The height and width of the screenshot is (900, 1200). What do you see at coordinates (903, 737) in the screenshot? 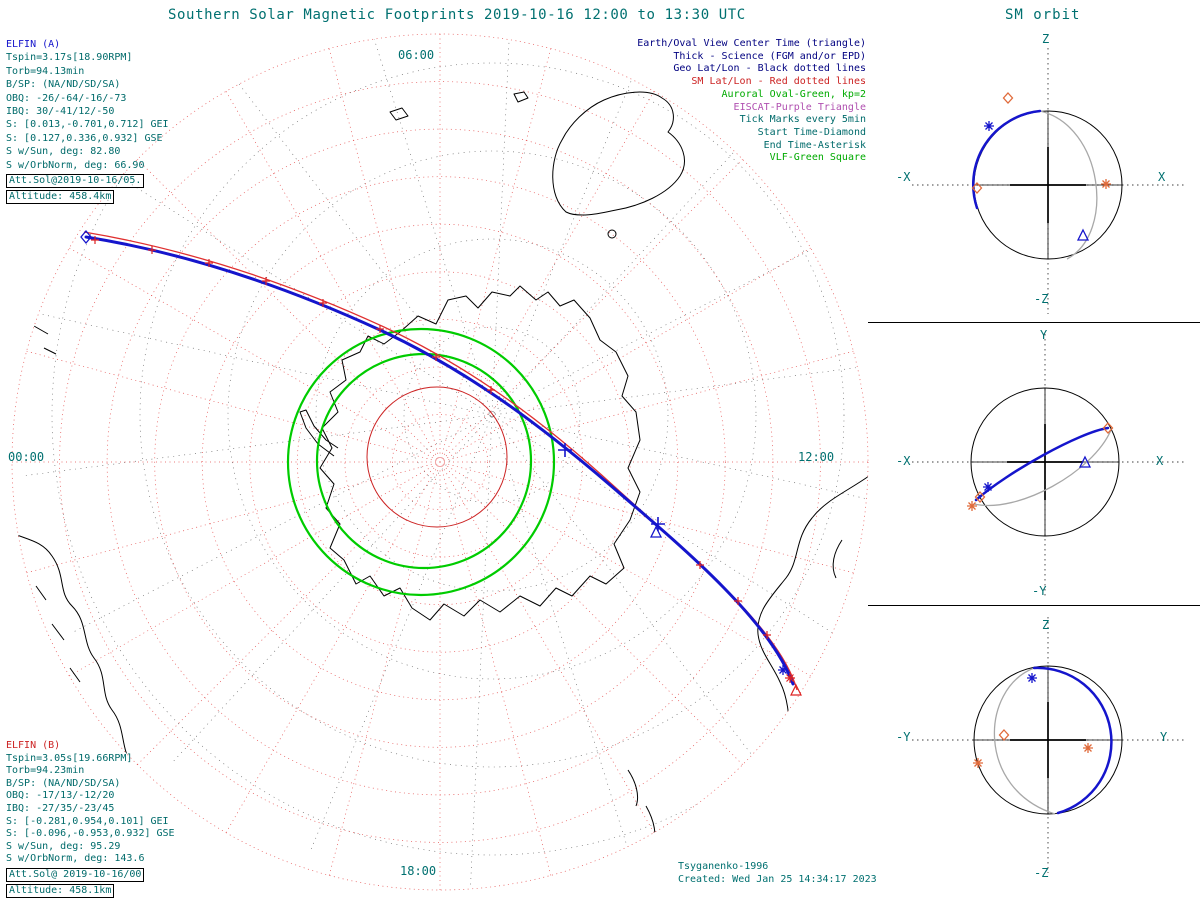
I see `panel3-axis-left: -Y` at bounding box center [903, 737].